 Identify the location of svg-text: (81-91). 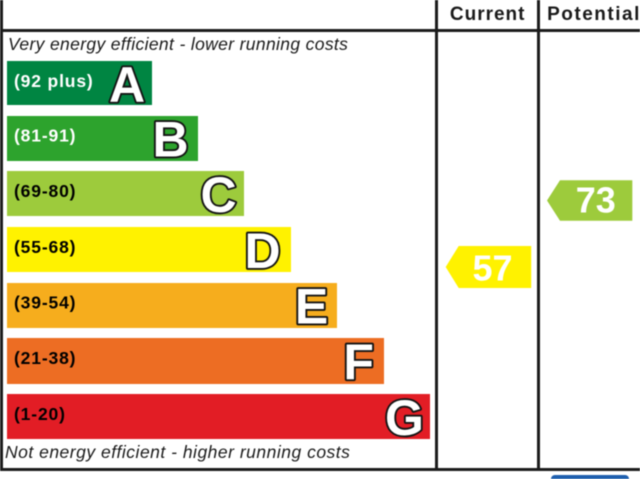
(45, 136).